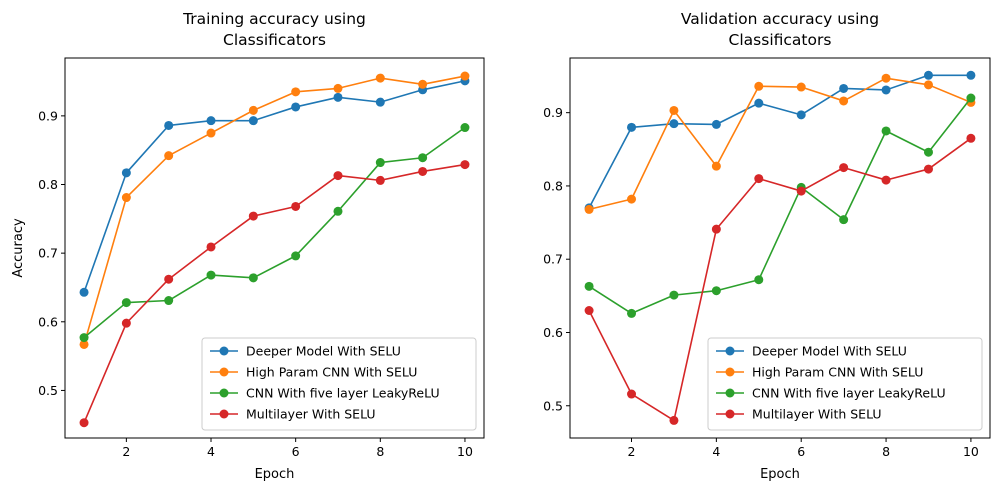 This screenshot has width=1001, height=495. Describe the element at coordinates (48, 115) in the screenshot. I see `y-tick-label: 0.9` at that location.